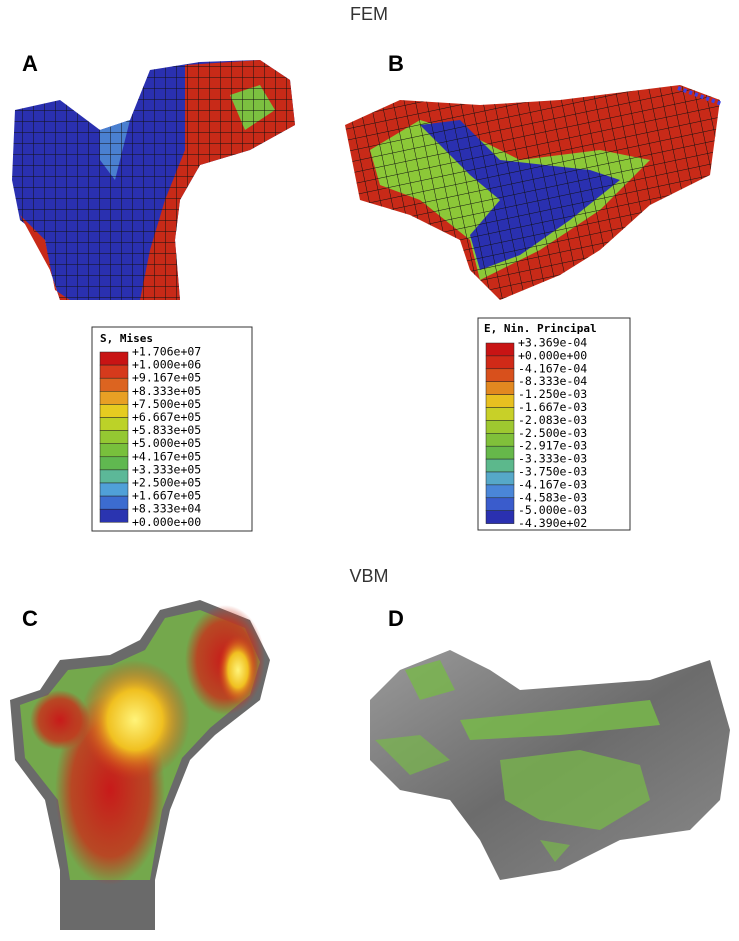  Describe the element at coordinates (166, 469) in the screenshot. I see `legend-label: +3.333e+05` at that location.